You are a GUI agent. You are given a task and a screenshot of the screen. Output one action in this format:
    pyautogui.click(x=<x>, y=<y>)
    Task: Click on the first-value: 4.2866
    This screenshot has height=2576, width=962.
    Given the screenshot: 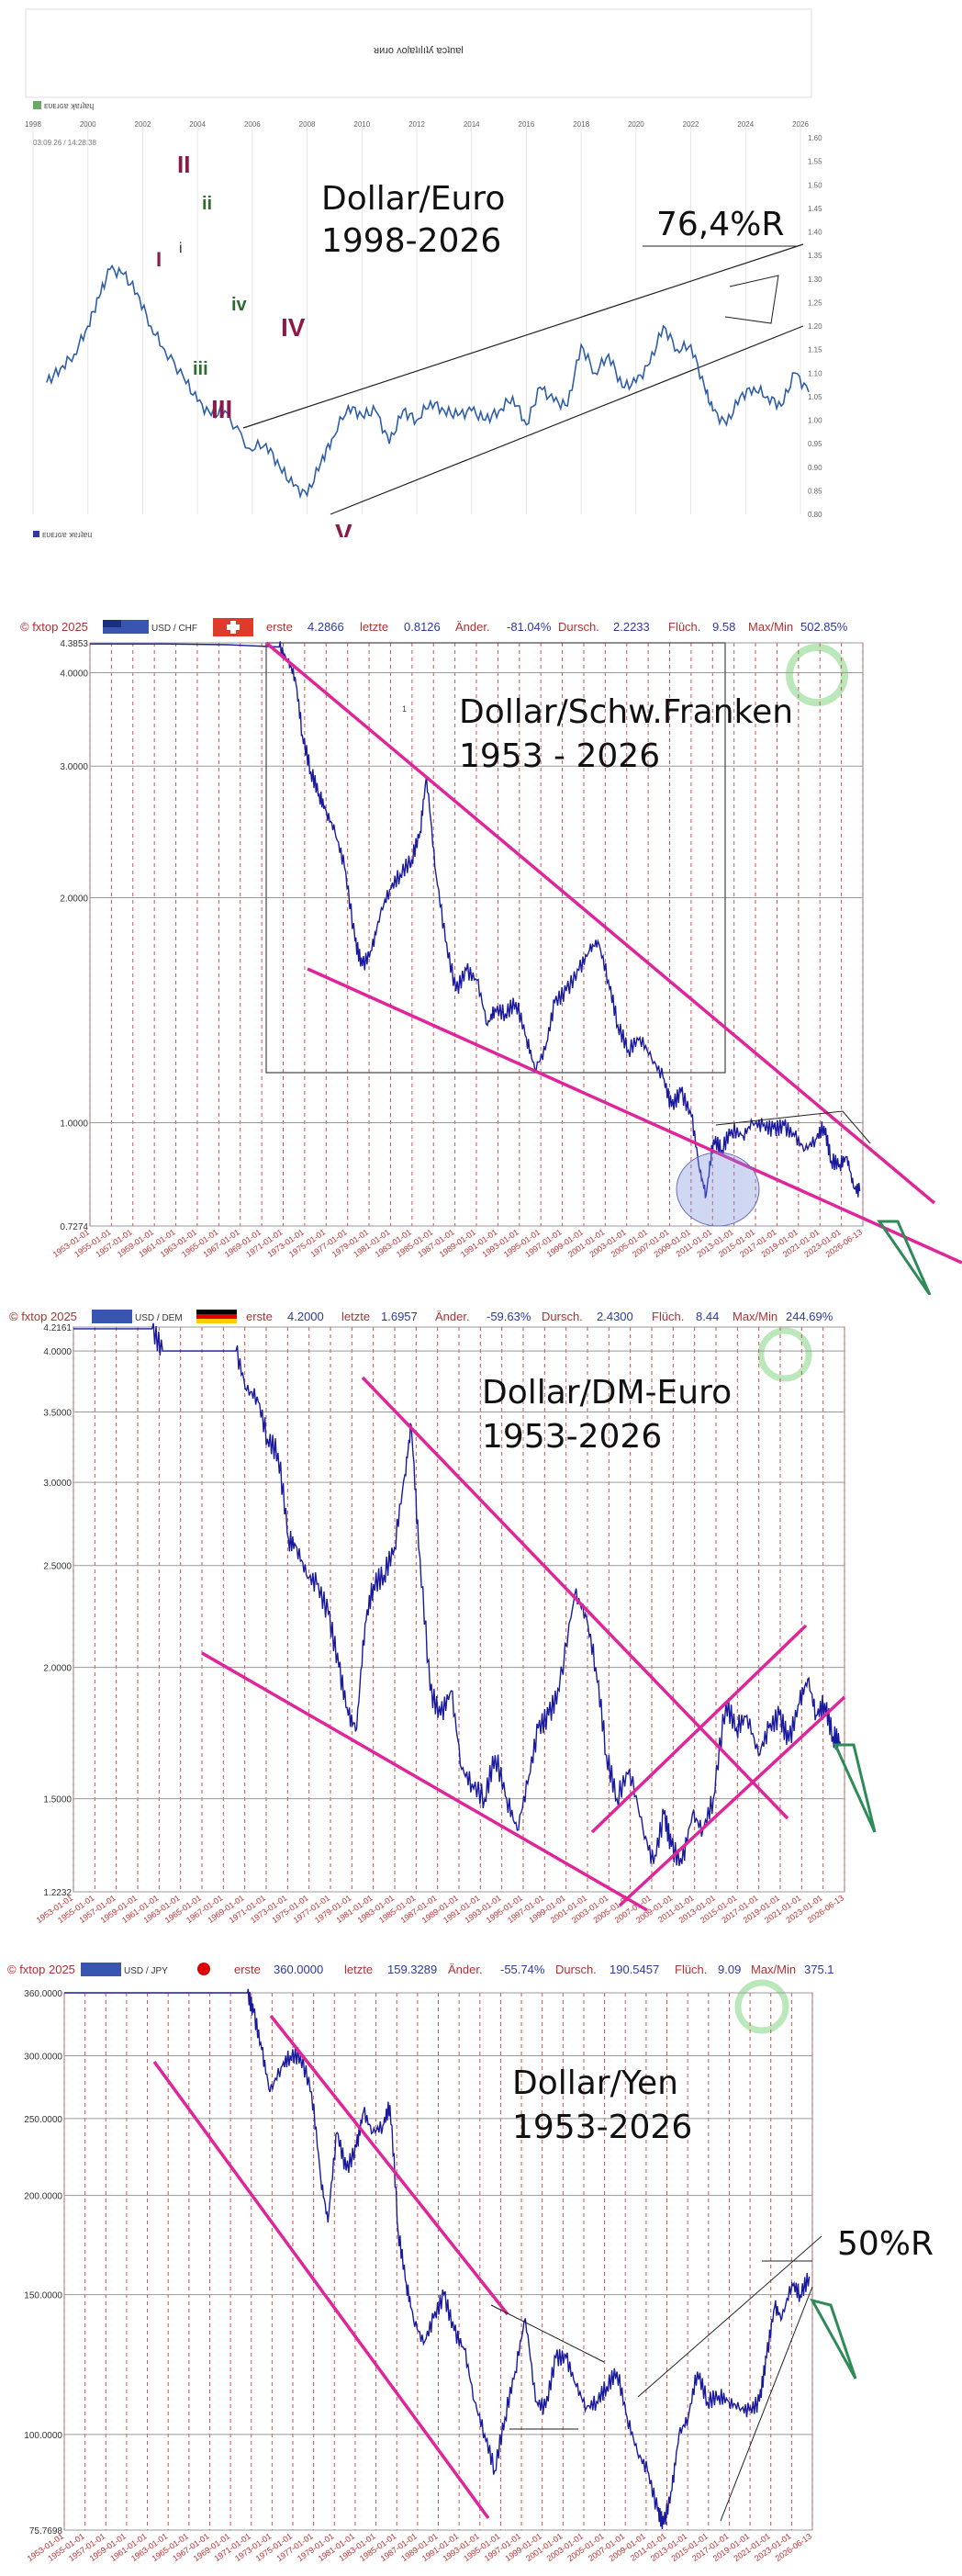 What is the action you would take?
    pyautogui.click(x=326, y=627)
    